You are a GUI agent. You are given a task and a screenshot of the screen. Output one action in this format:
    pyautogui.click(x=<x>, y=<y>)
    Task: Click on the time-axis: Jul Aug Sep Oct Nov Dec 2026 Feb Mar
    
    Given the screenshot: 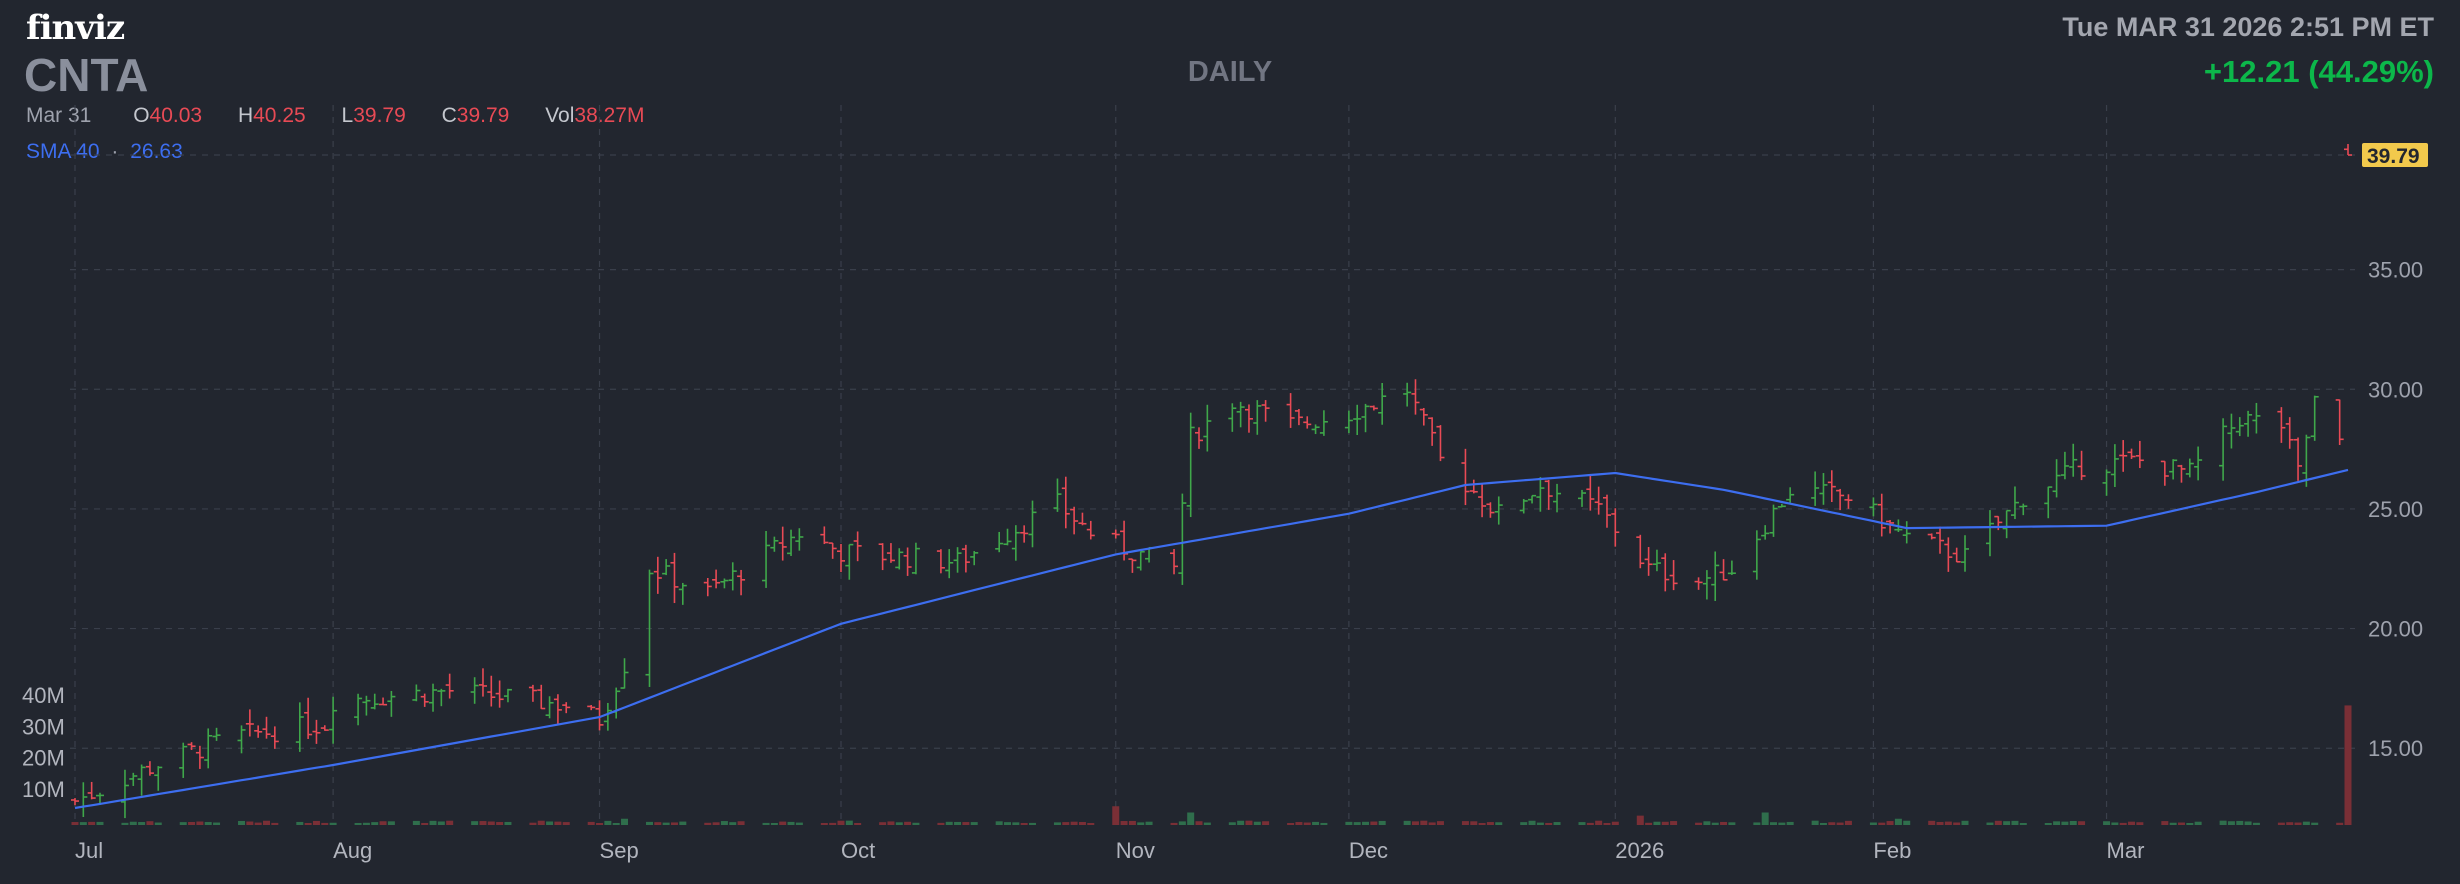 What is the action you would take?
    pyautogui.click(x=1109, y=850)
    